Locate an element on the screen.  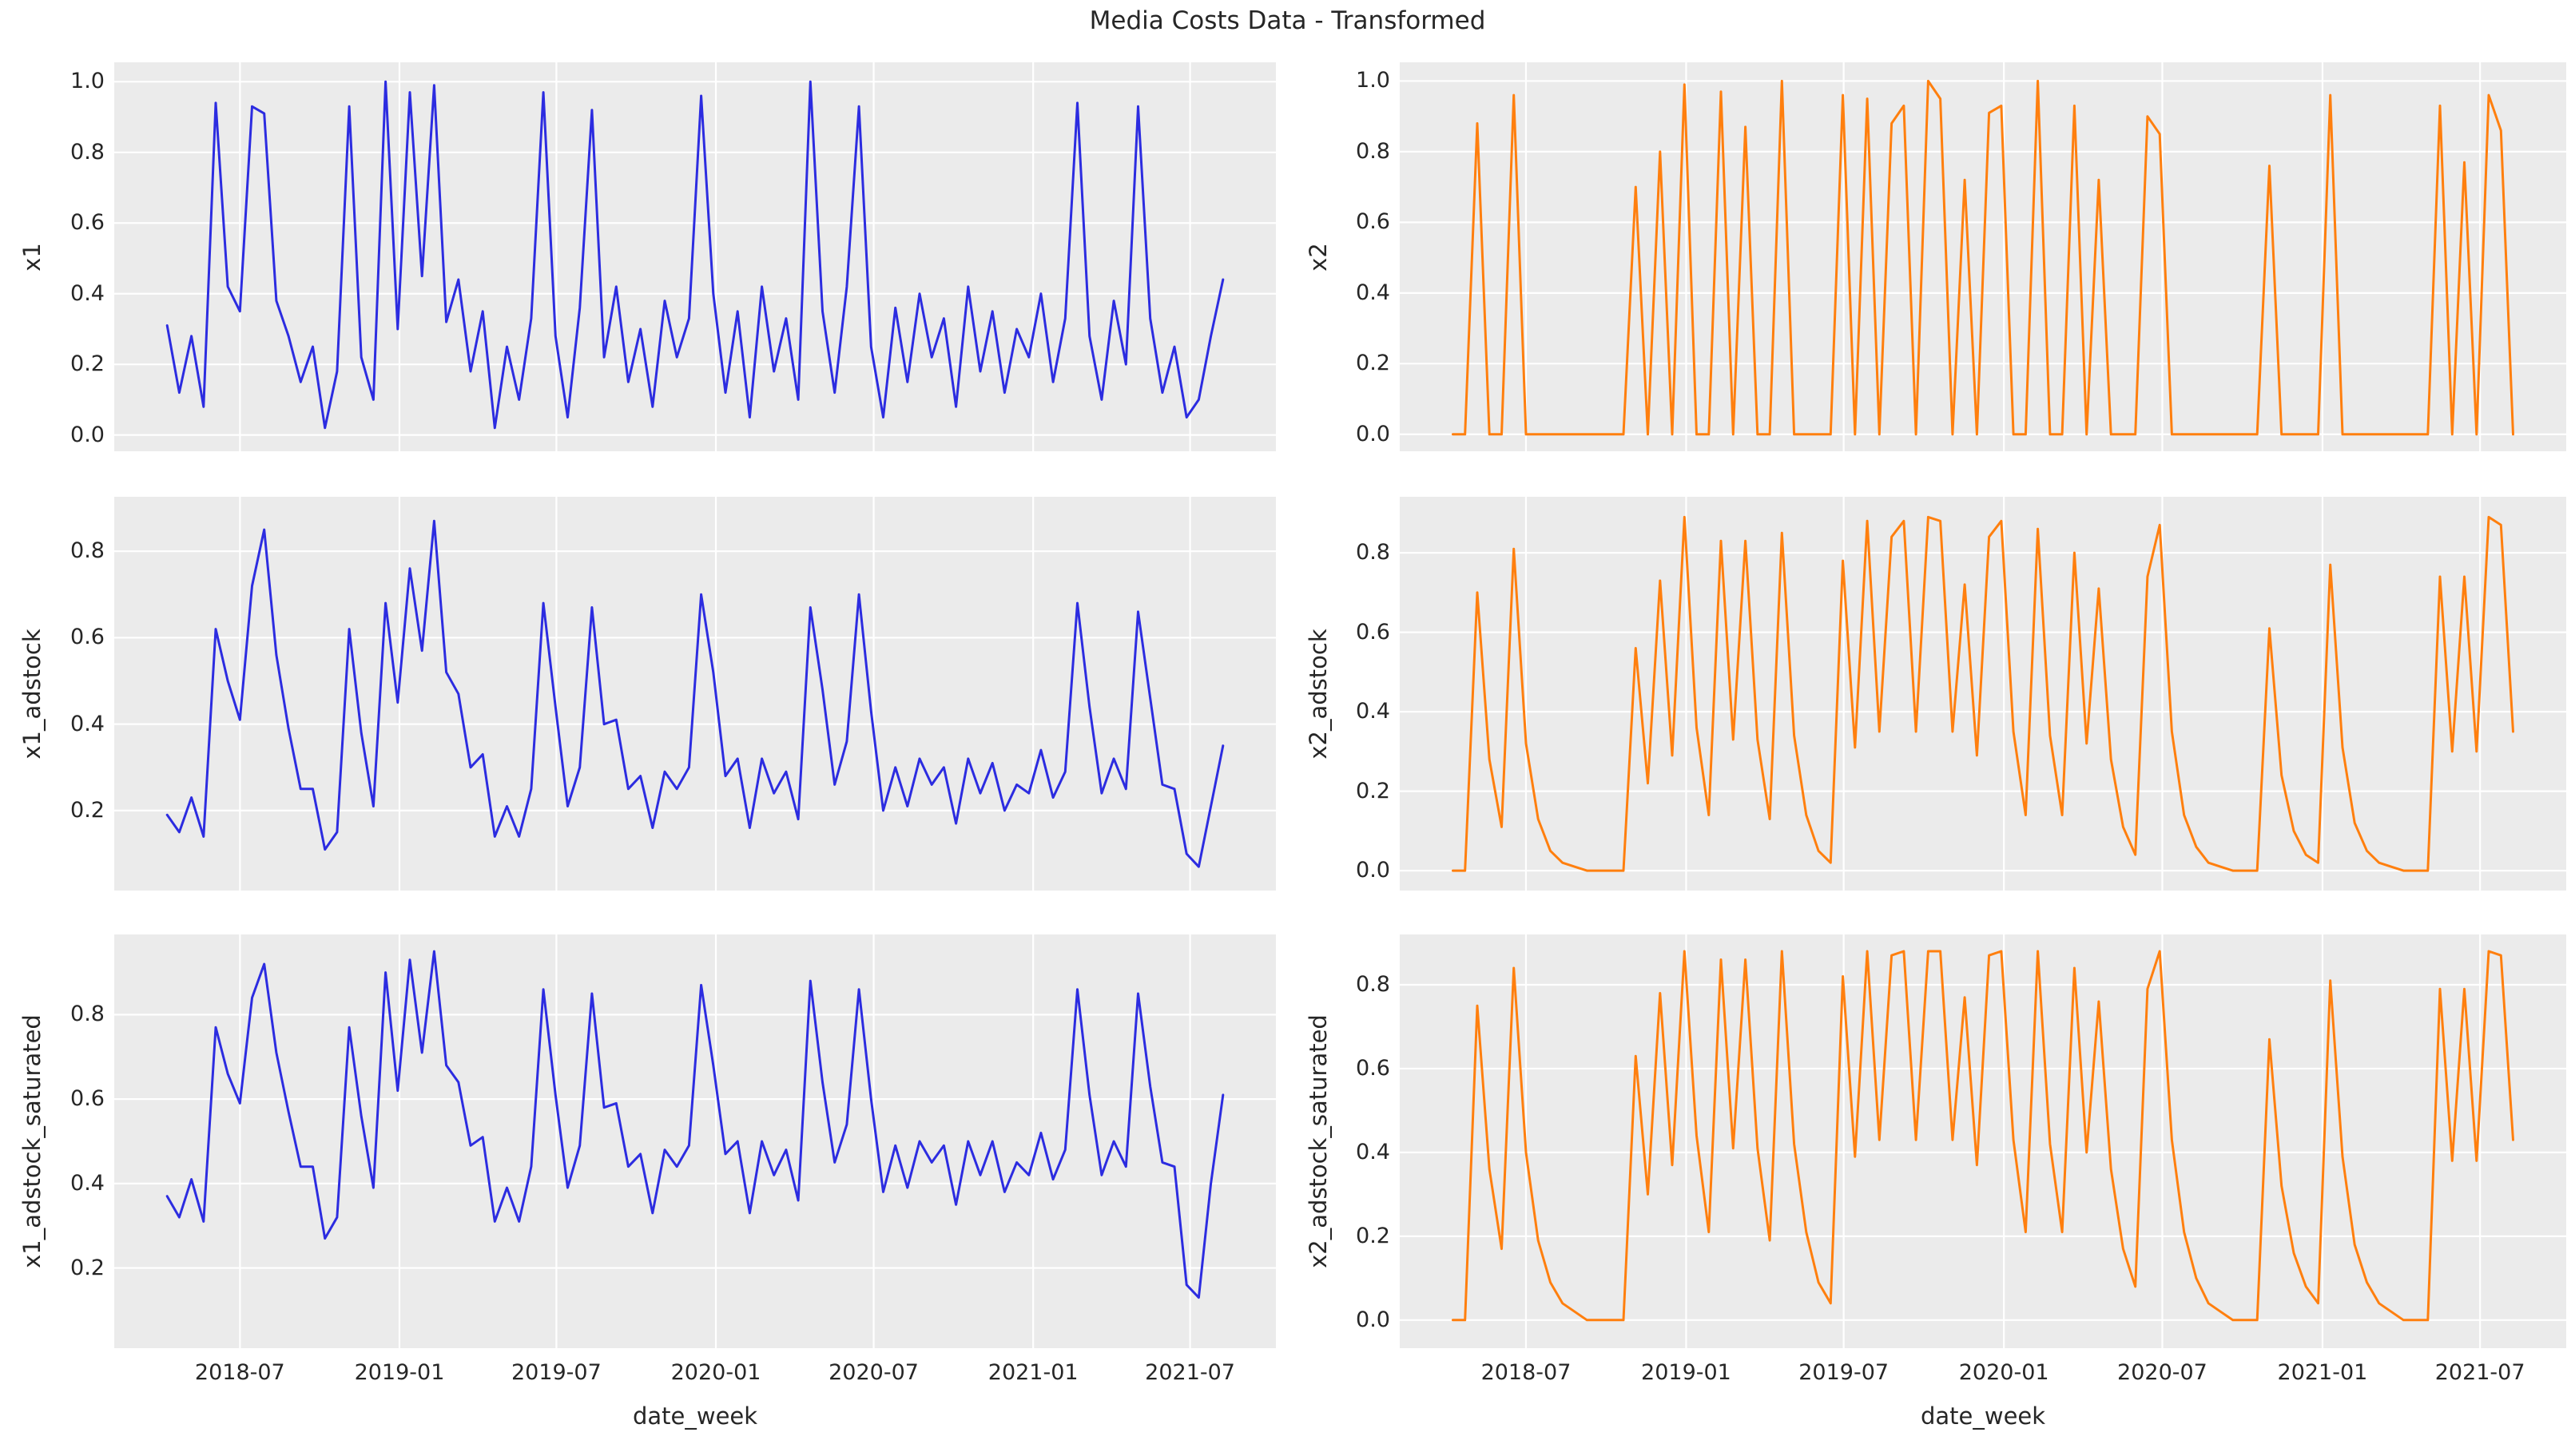
plot-area-x1 is located at coordinates (695, 256).